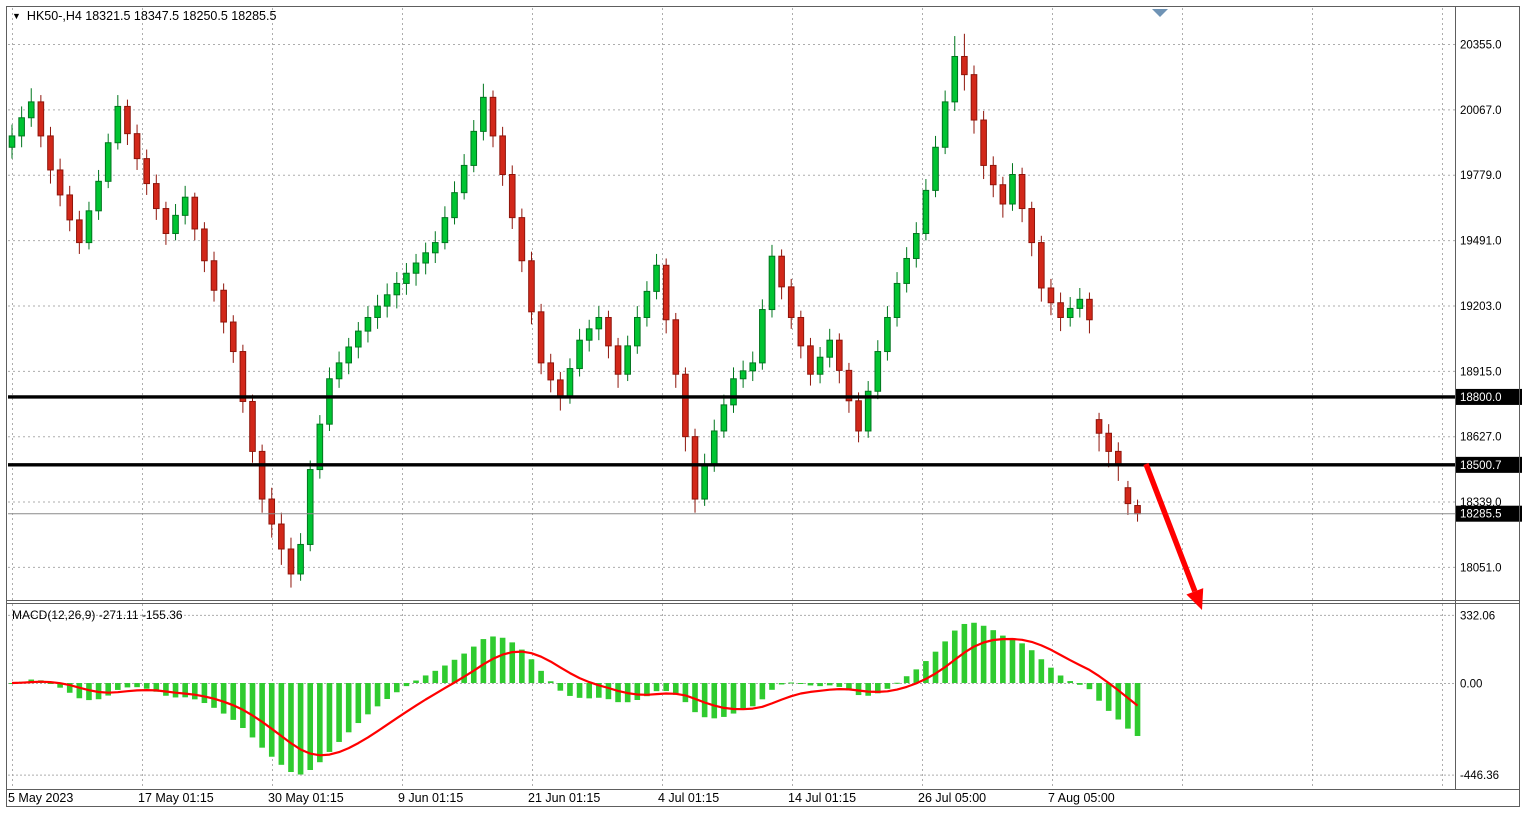 Image resolution: width=1526 pixels, height=813 pixels. Describe the element at coordinates (176, 798) in the screenshot. I see `date-label: 17 May 01:15` at that location.